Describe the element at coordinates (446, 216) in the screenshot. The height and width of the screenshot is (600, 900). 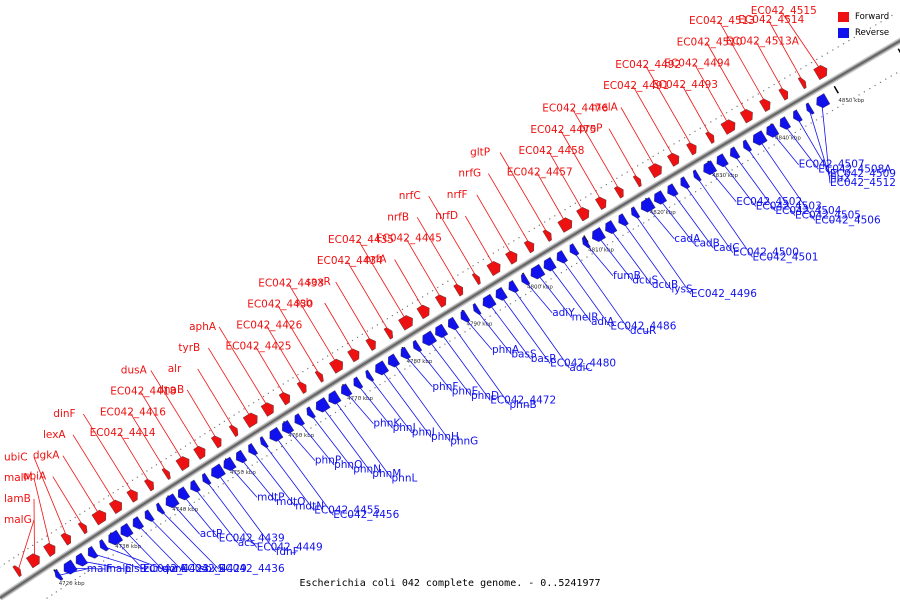
I see `gene-label-nrfd: nrfD` at that location.